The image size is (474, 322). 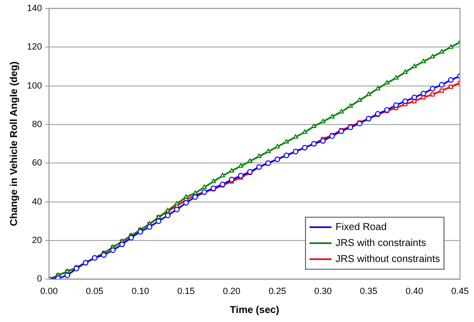 What do you see at coordinates (323, 291) in the screenshot?
I see `x-tick-label: 0.30` at bounding box center [323, 291].